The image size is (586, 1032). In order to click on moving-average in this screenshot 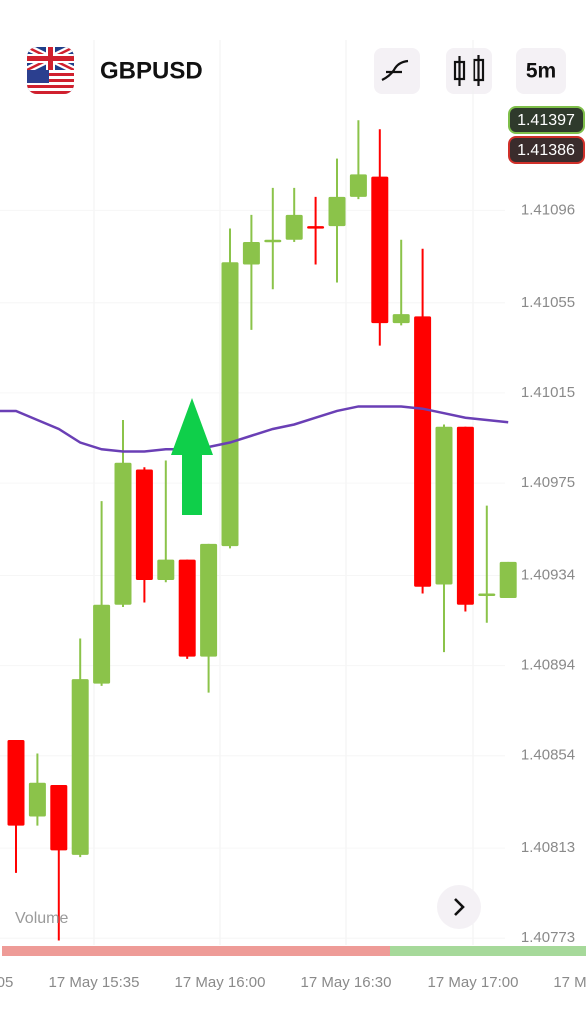, I will do `click(254, 429)`.